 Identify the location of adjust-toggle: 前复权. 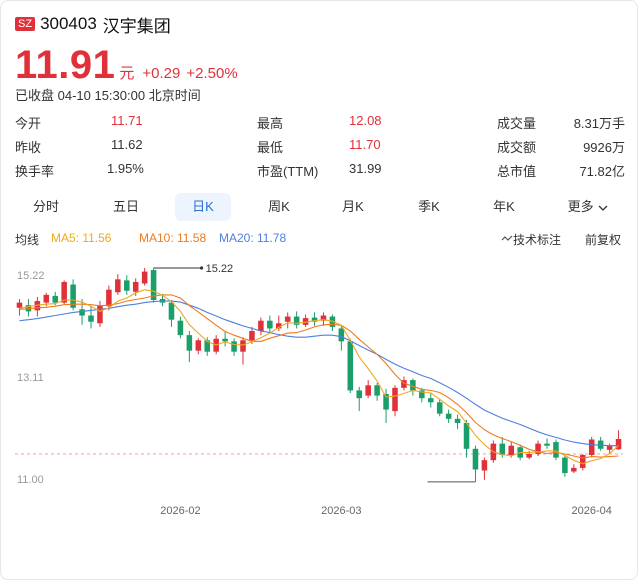
(603, 240).